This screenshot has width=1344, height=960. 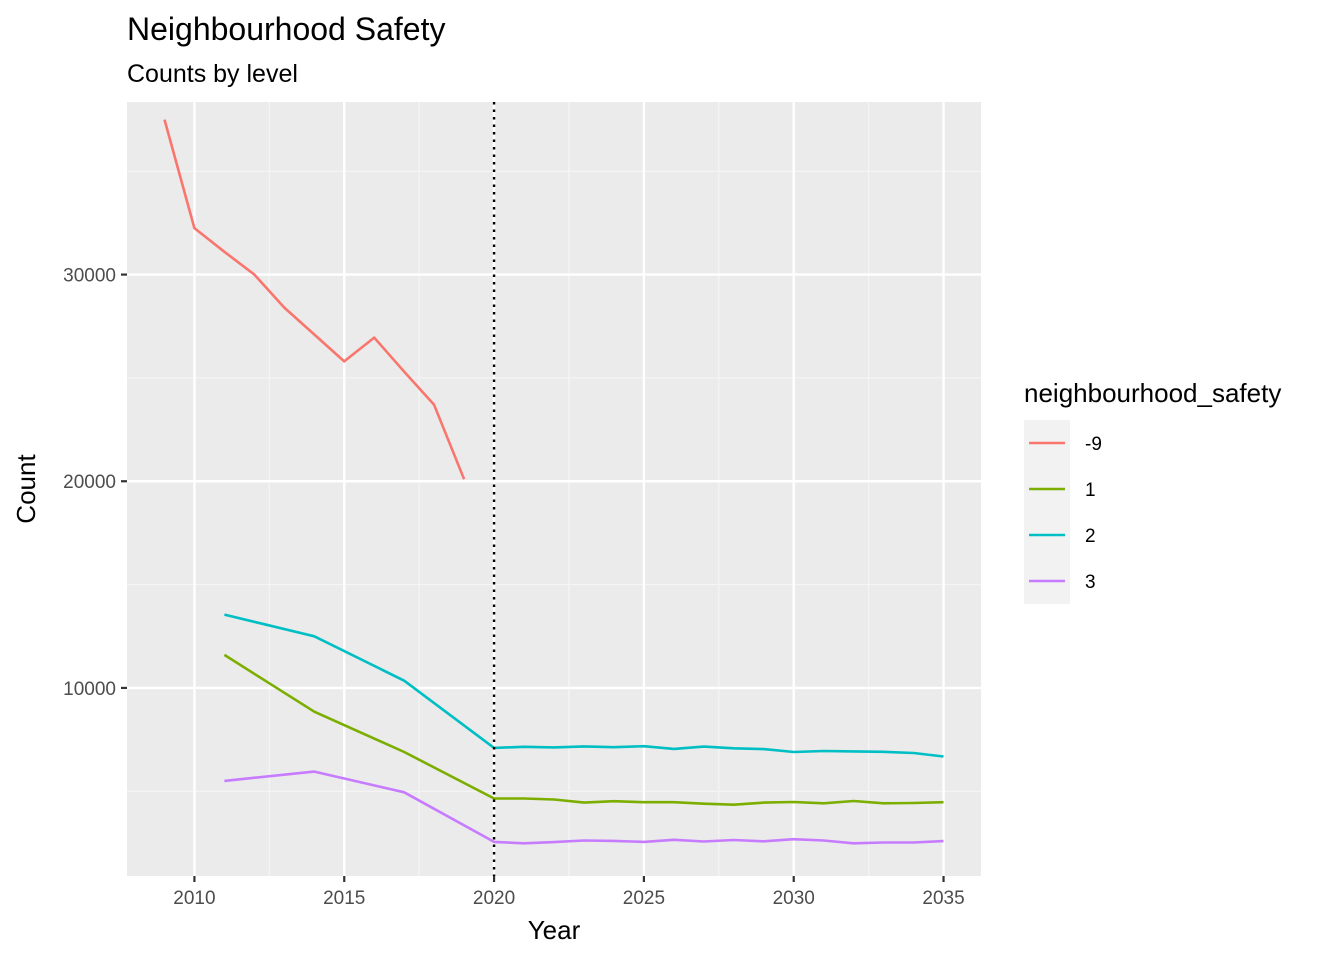 What do you see at coordinates (1090, 490) in the screenshot?
I see `legend-label: 1` at bounding box center [1090, 490].